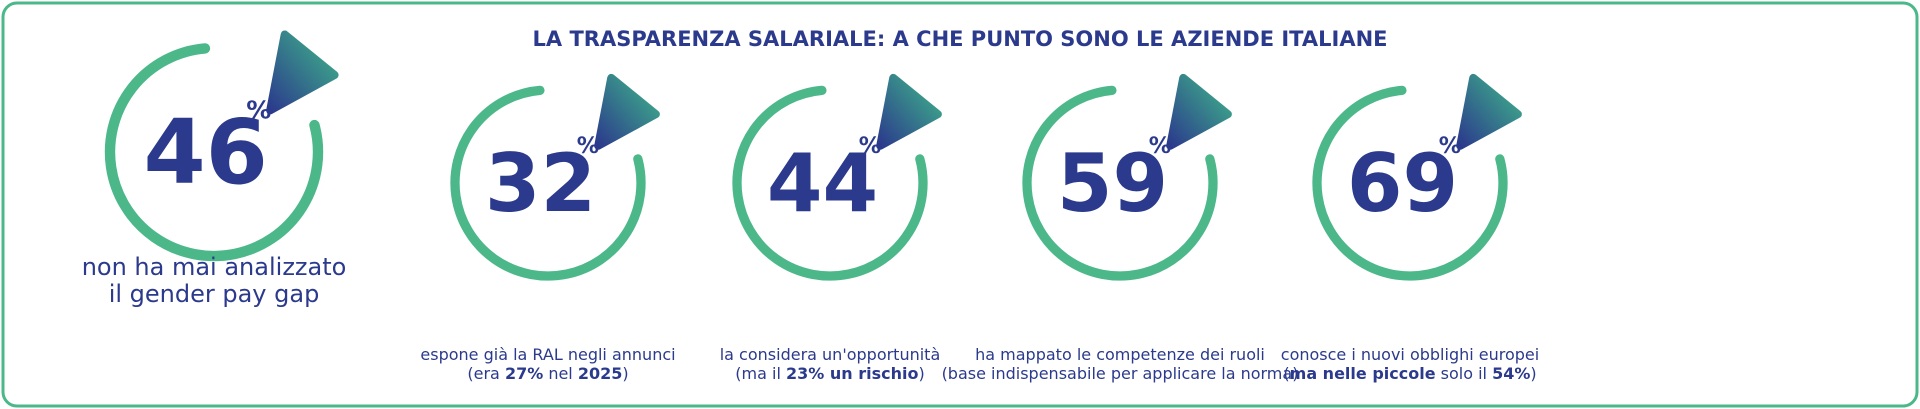  I want to click on caption-segment: ma nelle piccole, so click(1363, 373).